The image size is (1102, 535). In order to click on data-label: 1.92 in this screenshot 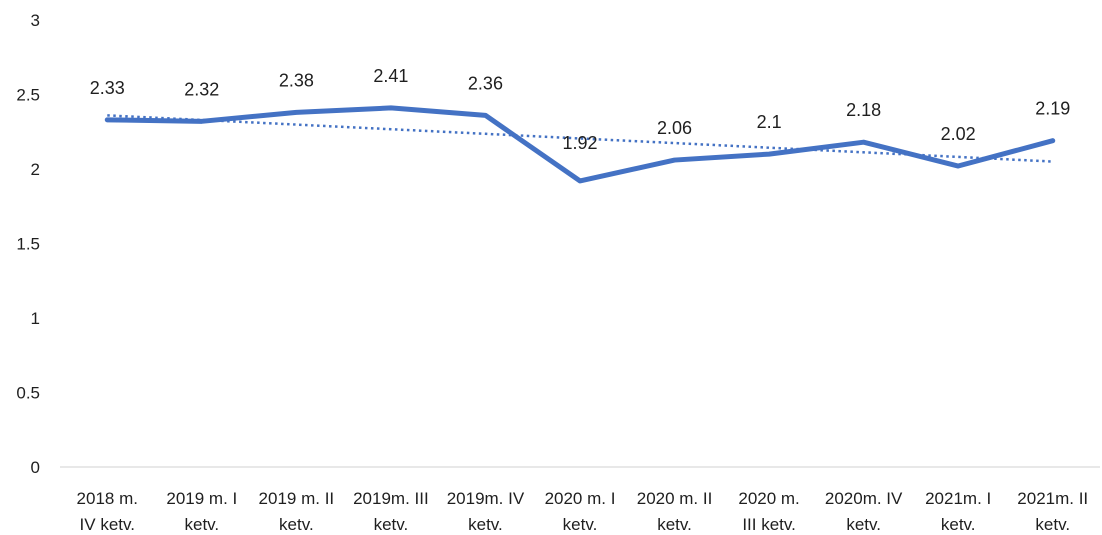, I will do `click(579, 143)`.